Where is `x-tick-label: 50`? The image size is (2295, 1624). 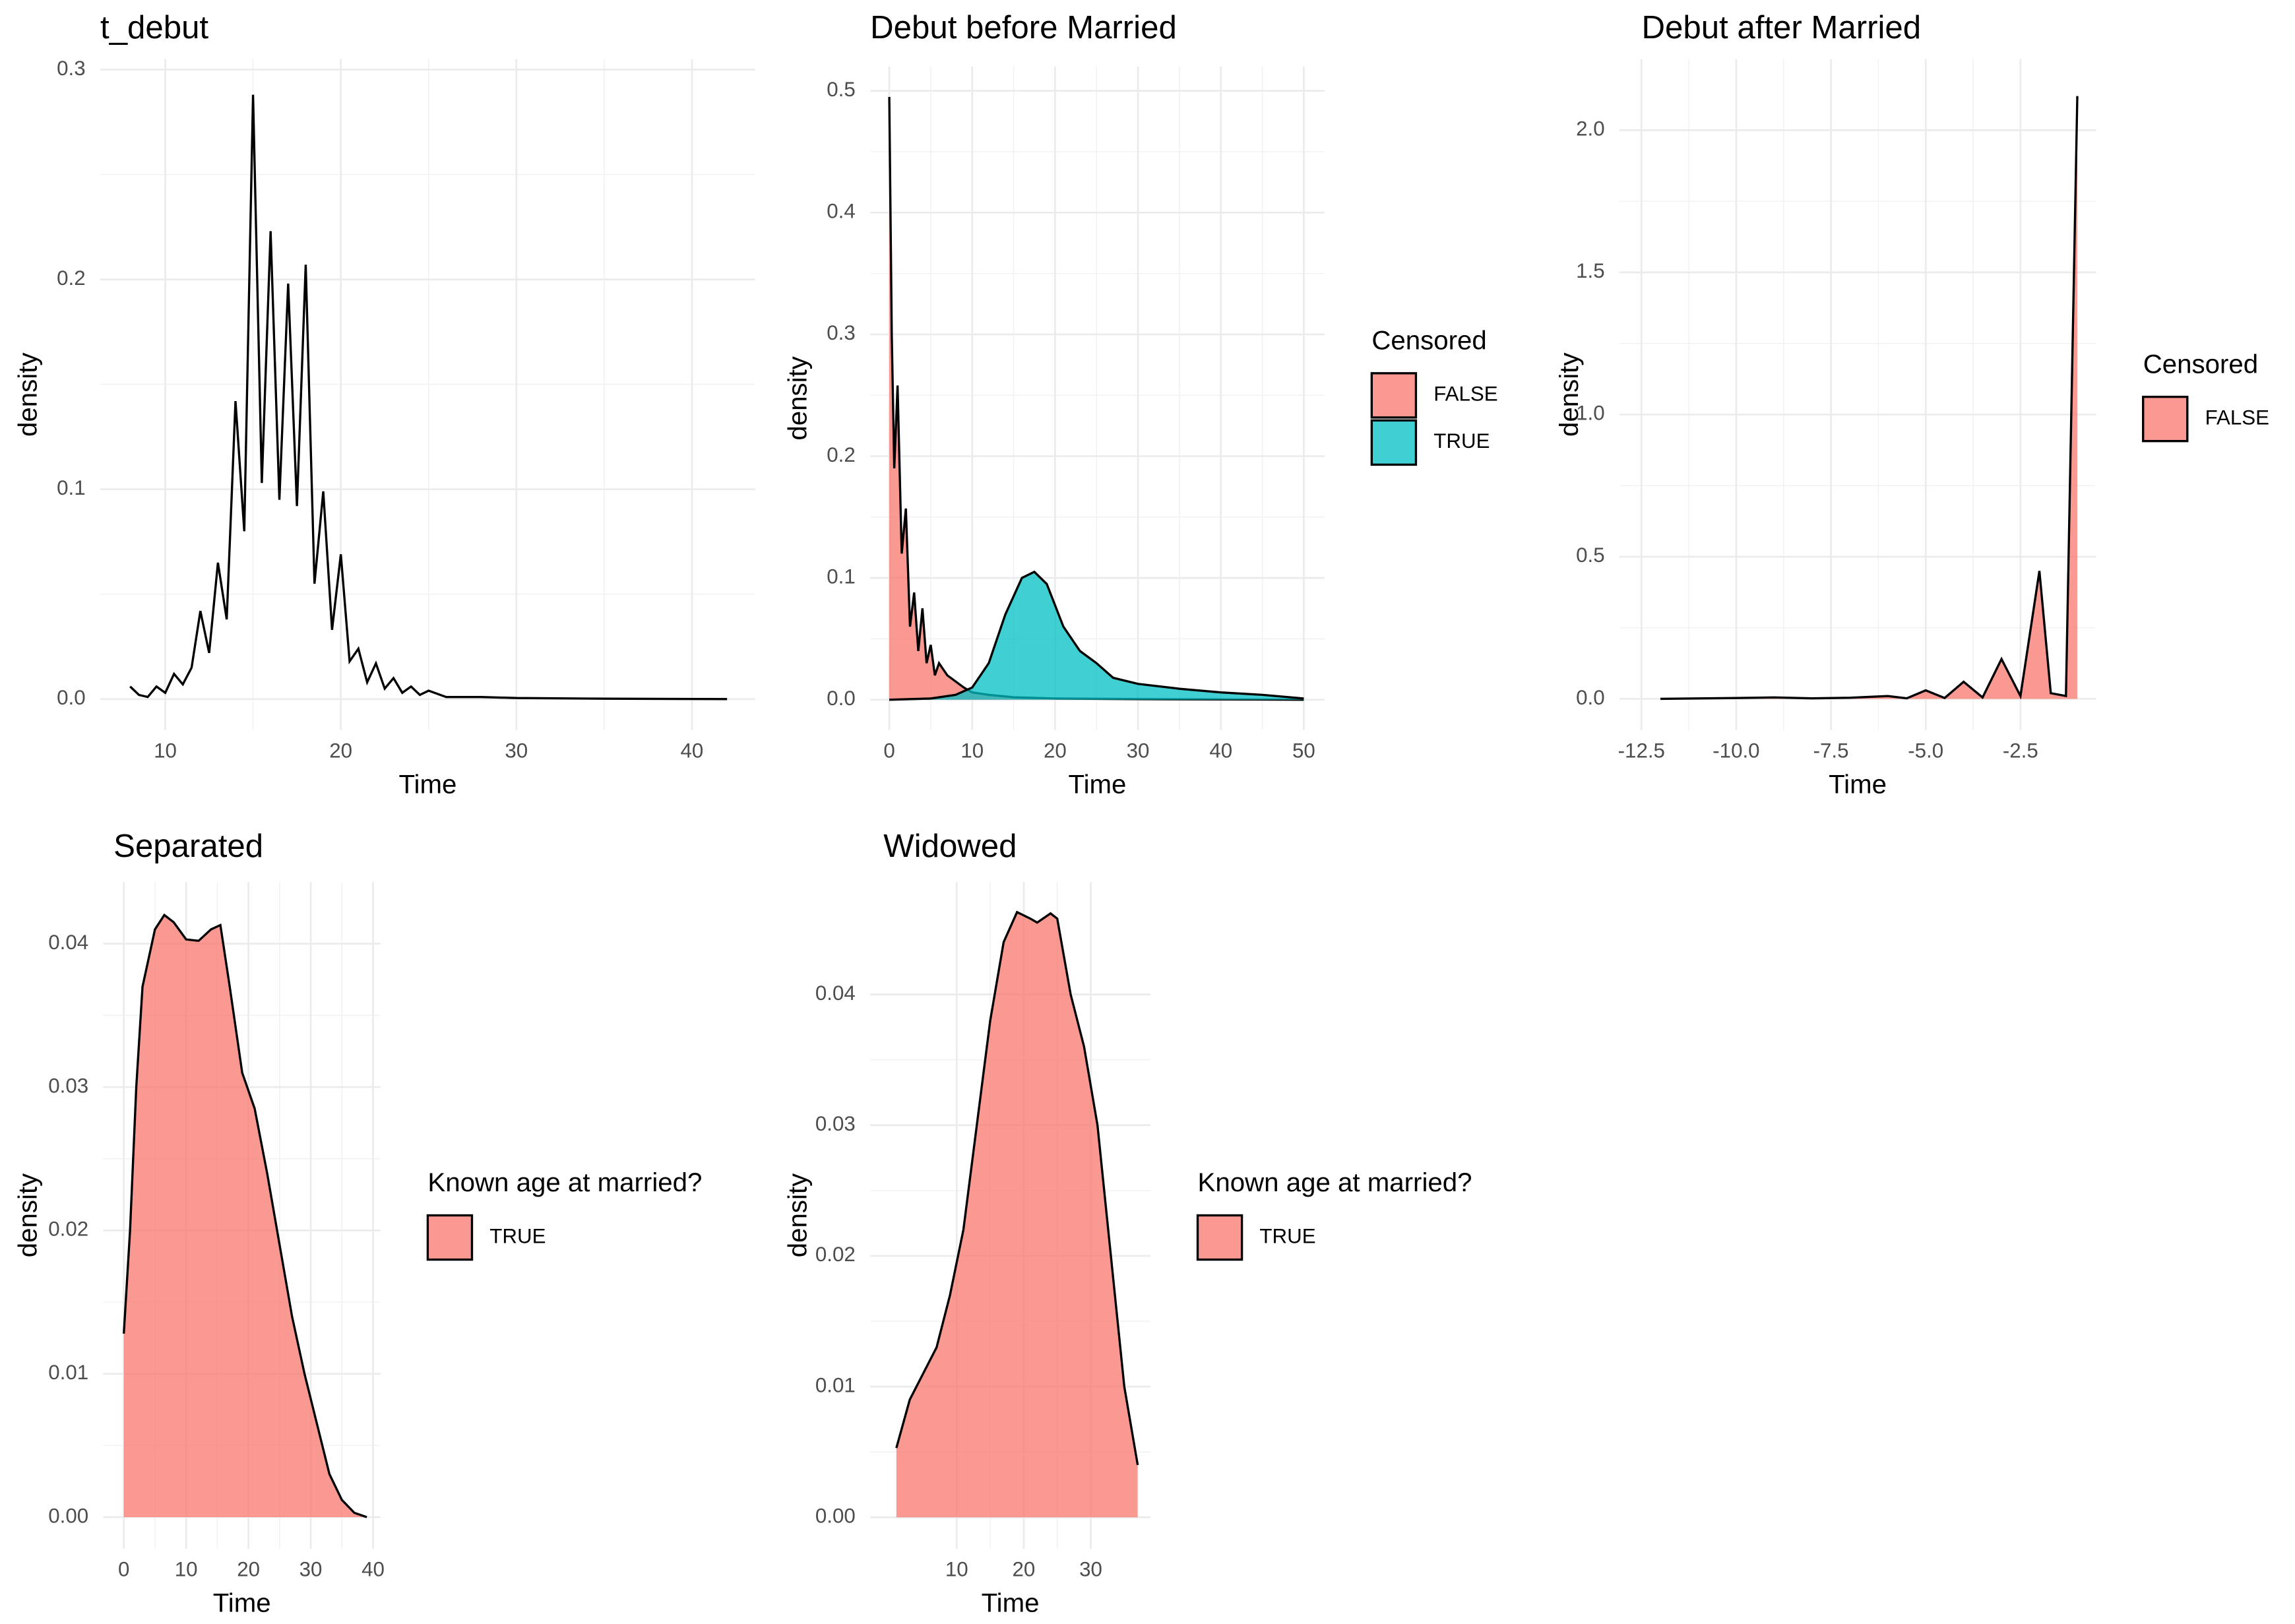 x-tick-label: 50 is located at coordinates (1303, 751).